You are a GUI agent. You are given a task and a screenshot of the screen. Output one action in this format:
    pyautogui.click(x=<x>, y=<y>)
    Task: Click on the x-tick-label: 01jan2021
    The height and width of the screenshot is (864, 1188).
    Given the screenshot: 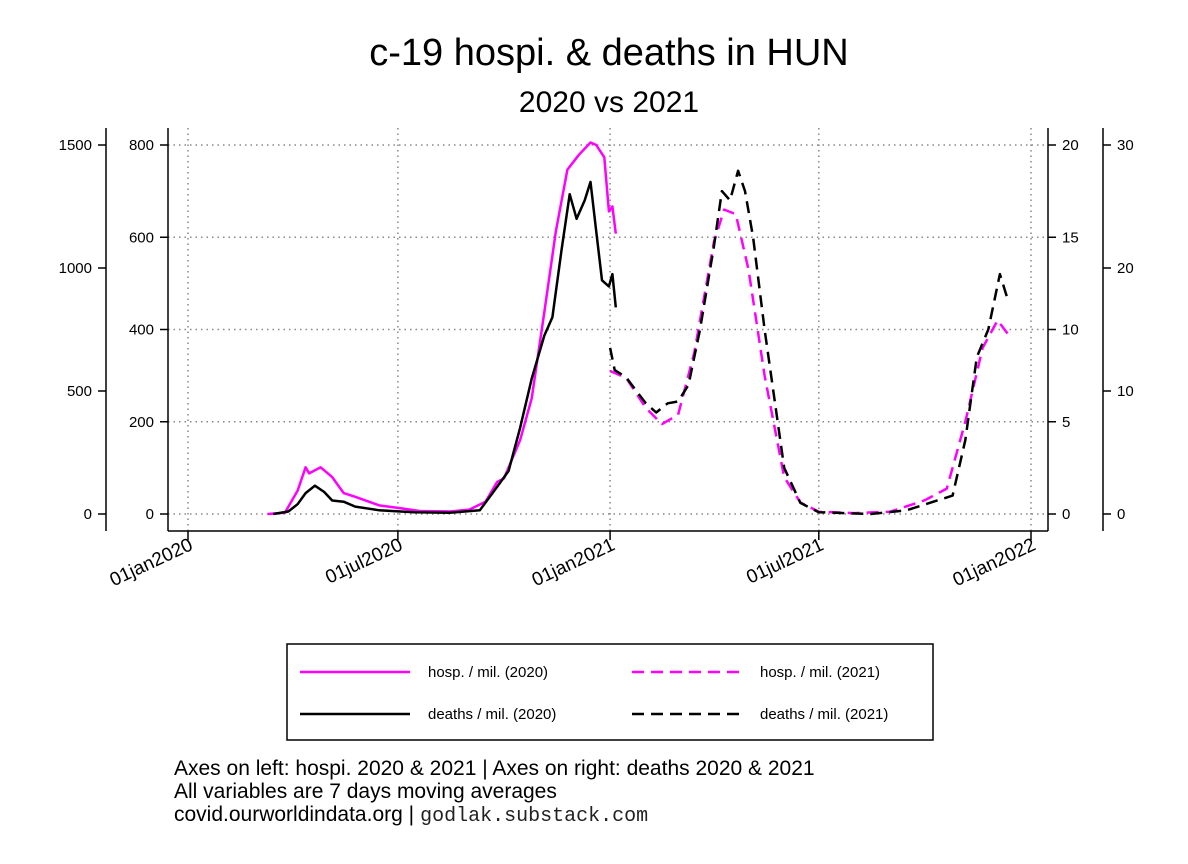 What is the action you would take?
    pyautogui.click(x=573, y=562)
    